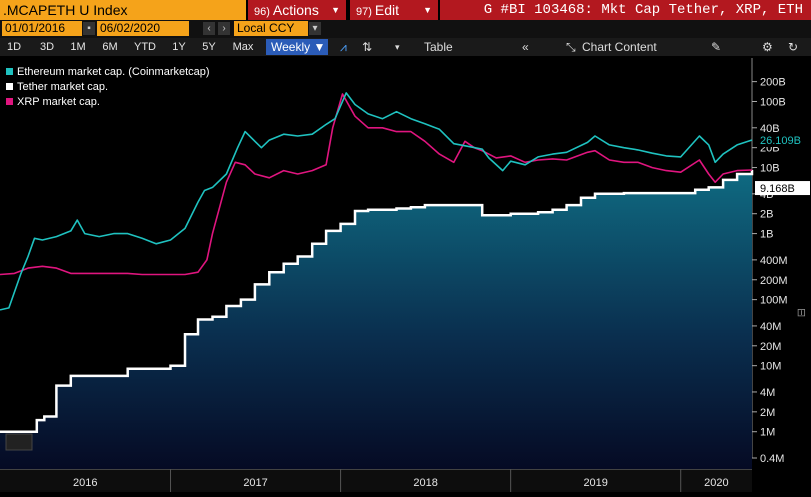 The image size is (811, 497). I want to click on settings-gear-icon: ⚙, so click(767, 47).